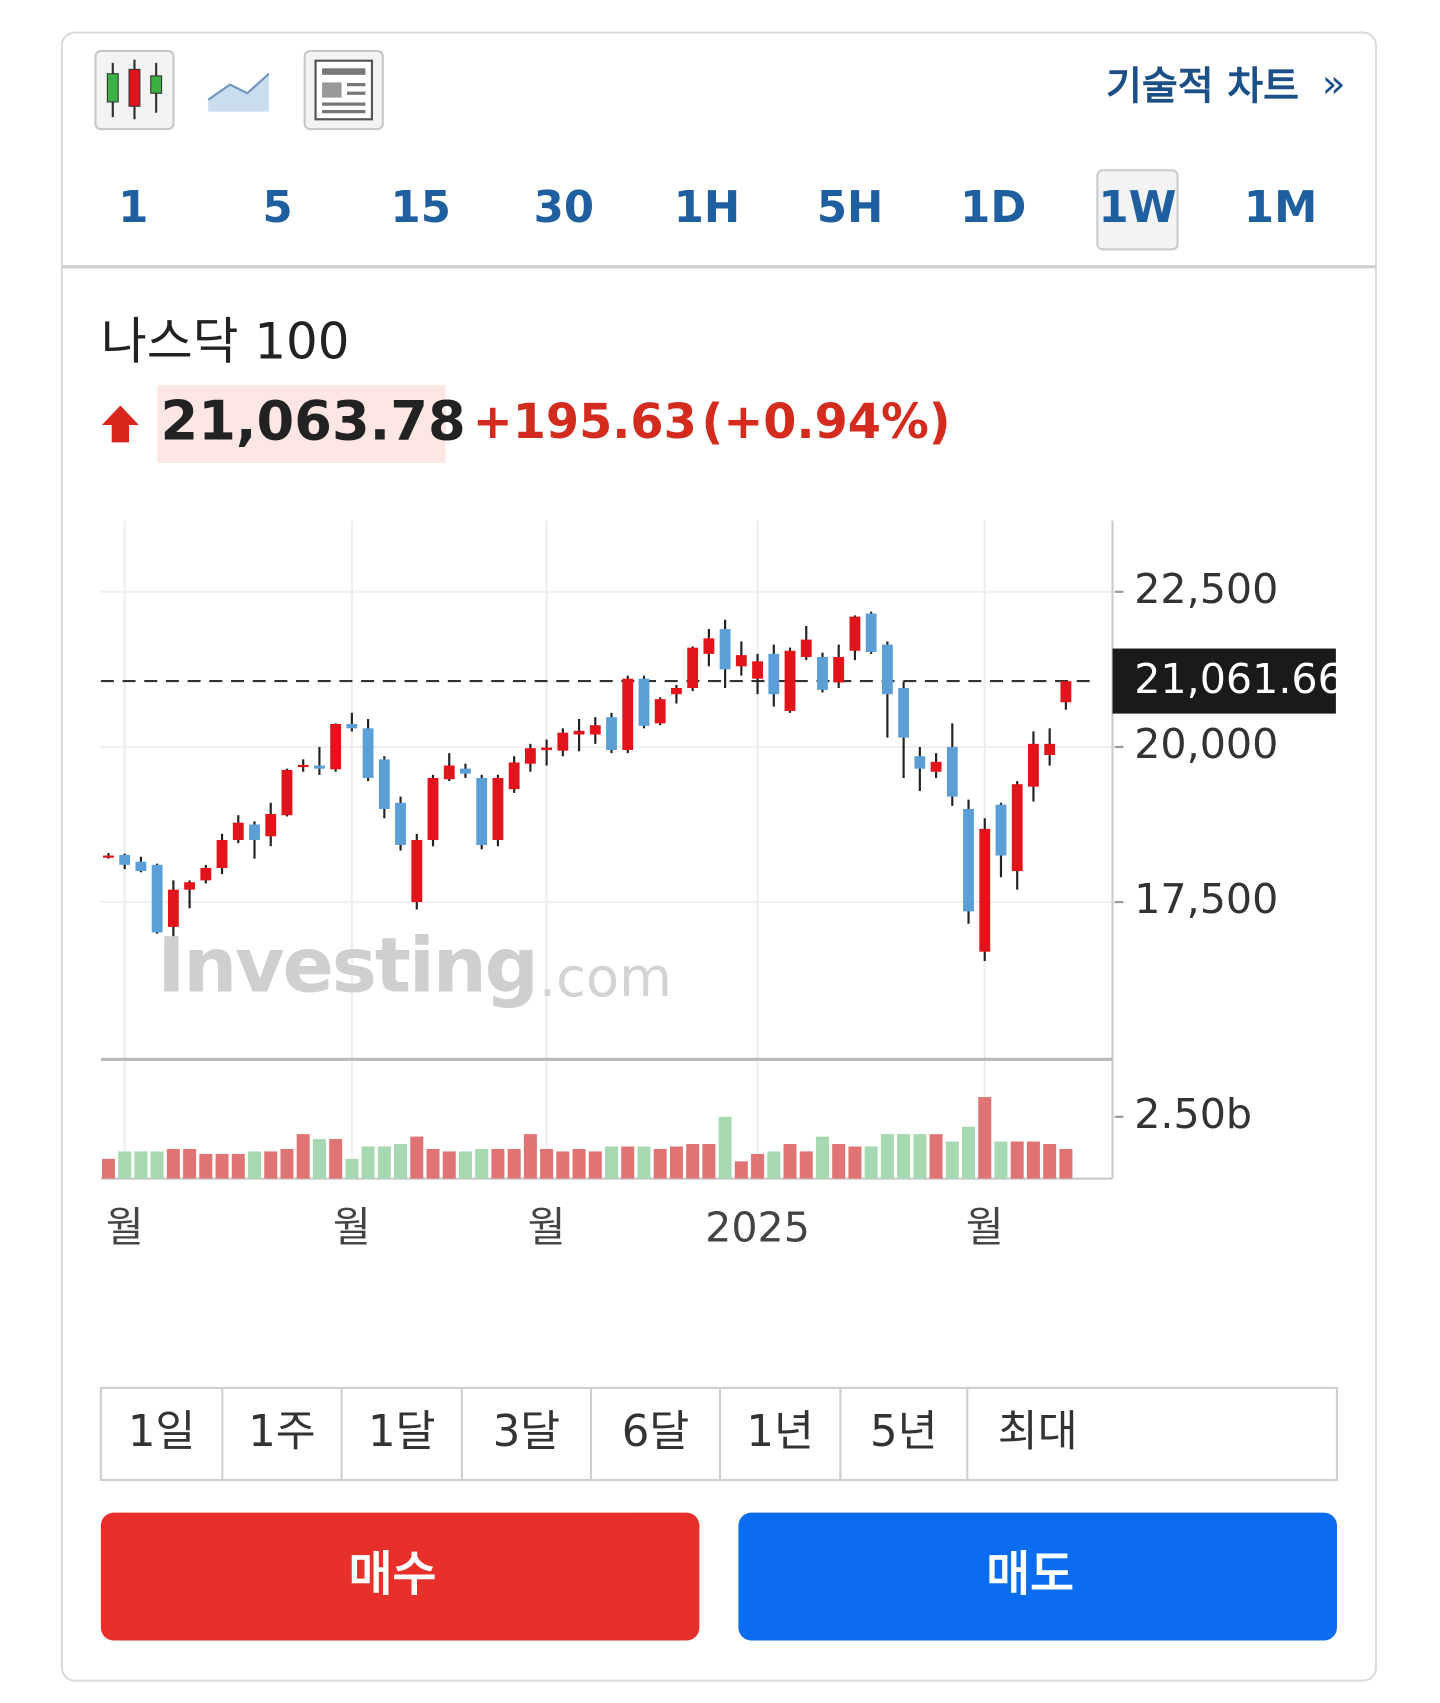 The height and width of the screenshot is (1703, 1440). I want to click on interval-tab: 5H, so click(850, 208).